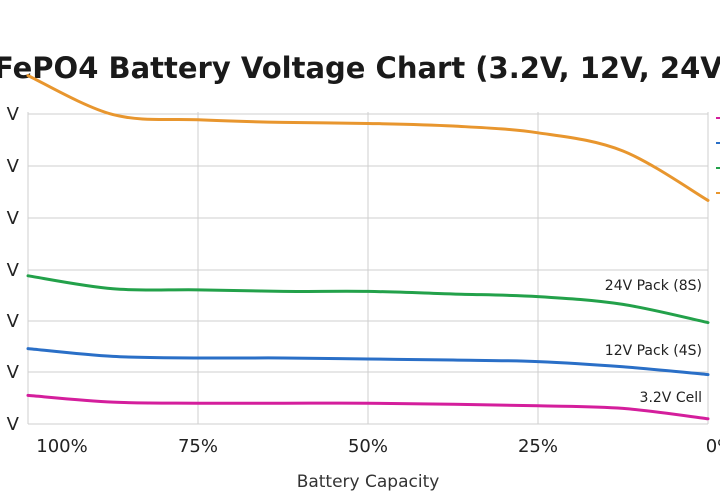 The image size is (720, 500). What do you see at coordinates (653, 286) in the screenshot?
I see `series-label: 24V Pack (8S)` at bounding box center [653, 286].